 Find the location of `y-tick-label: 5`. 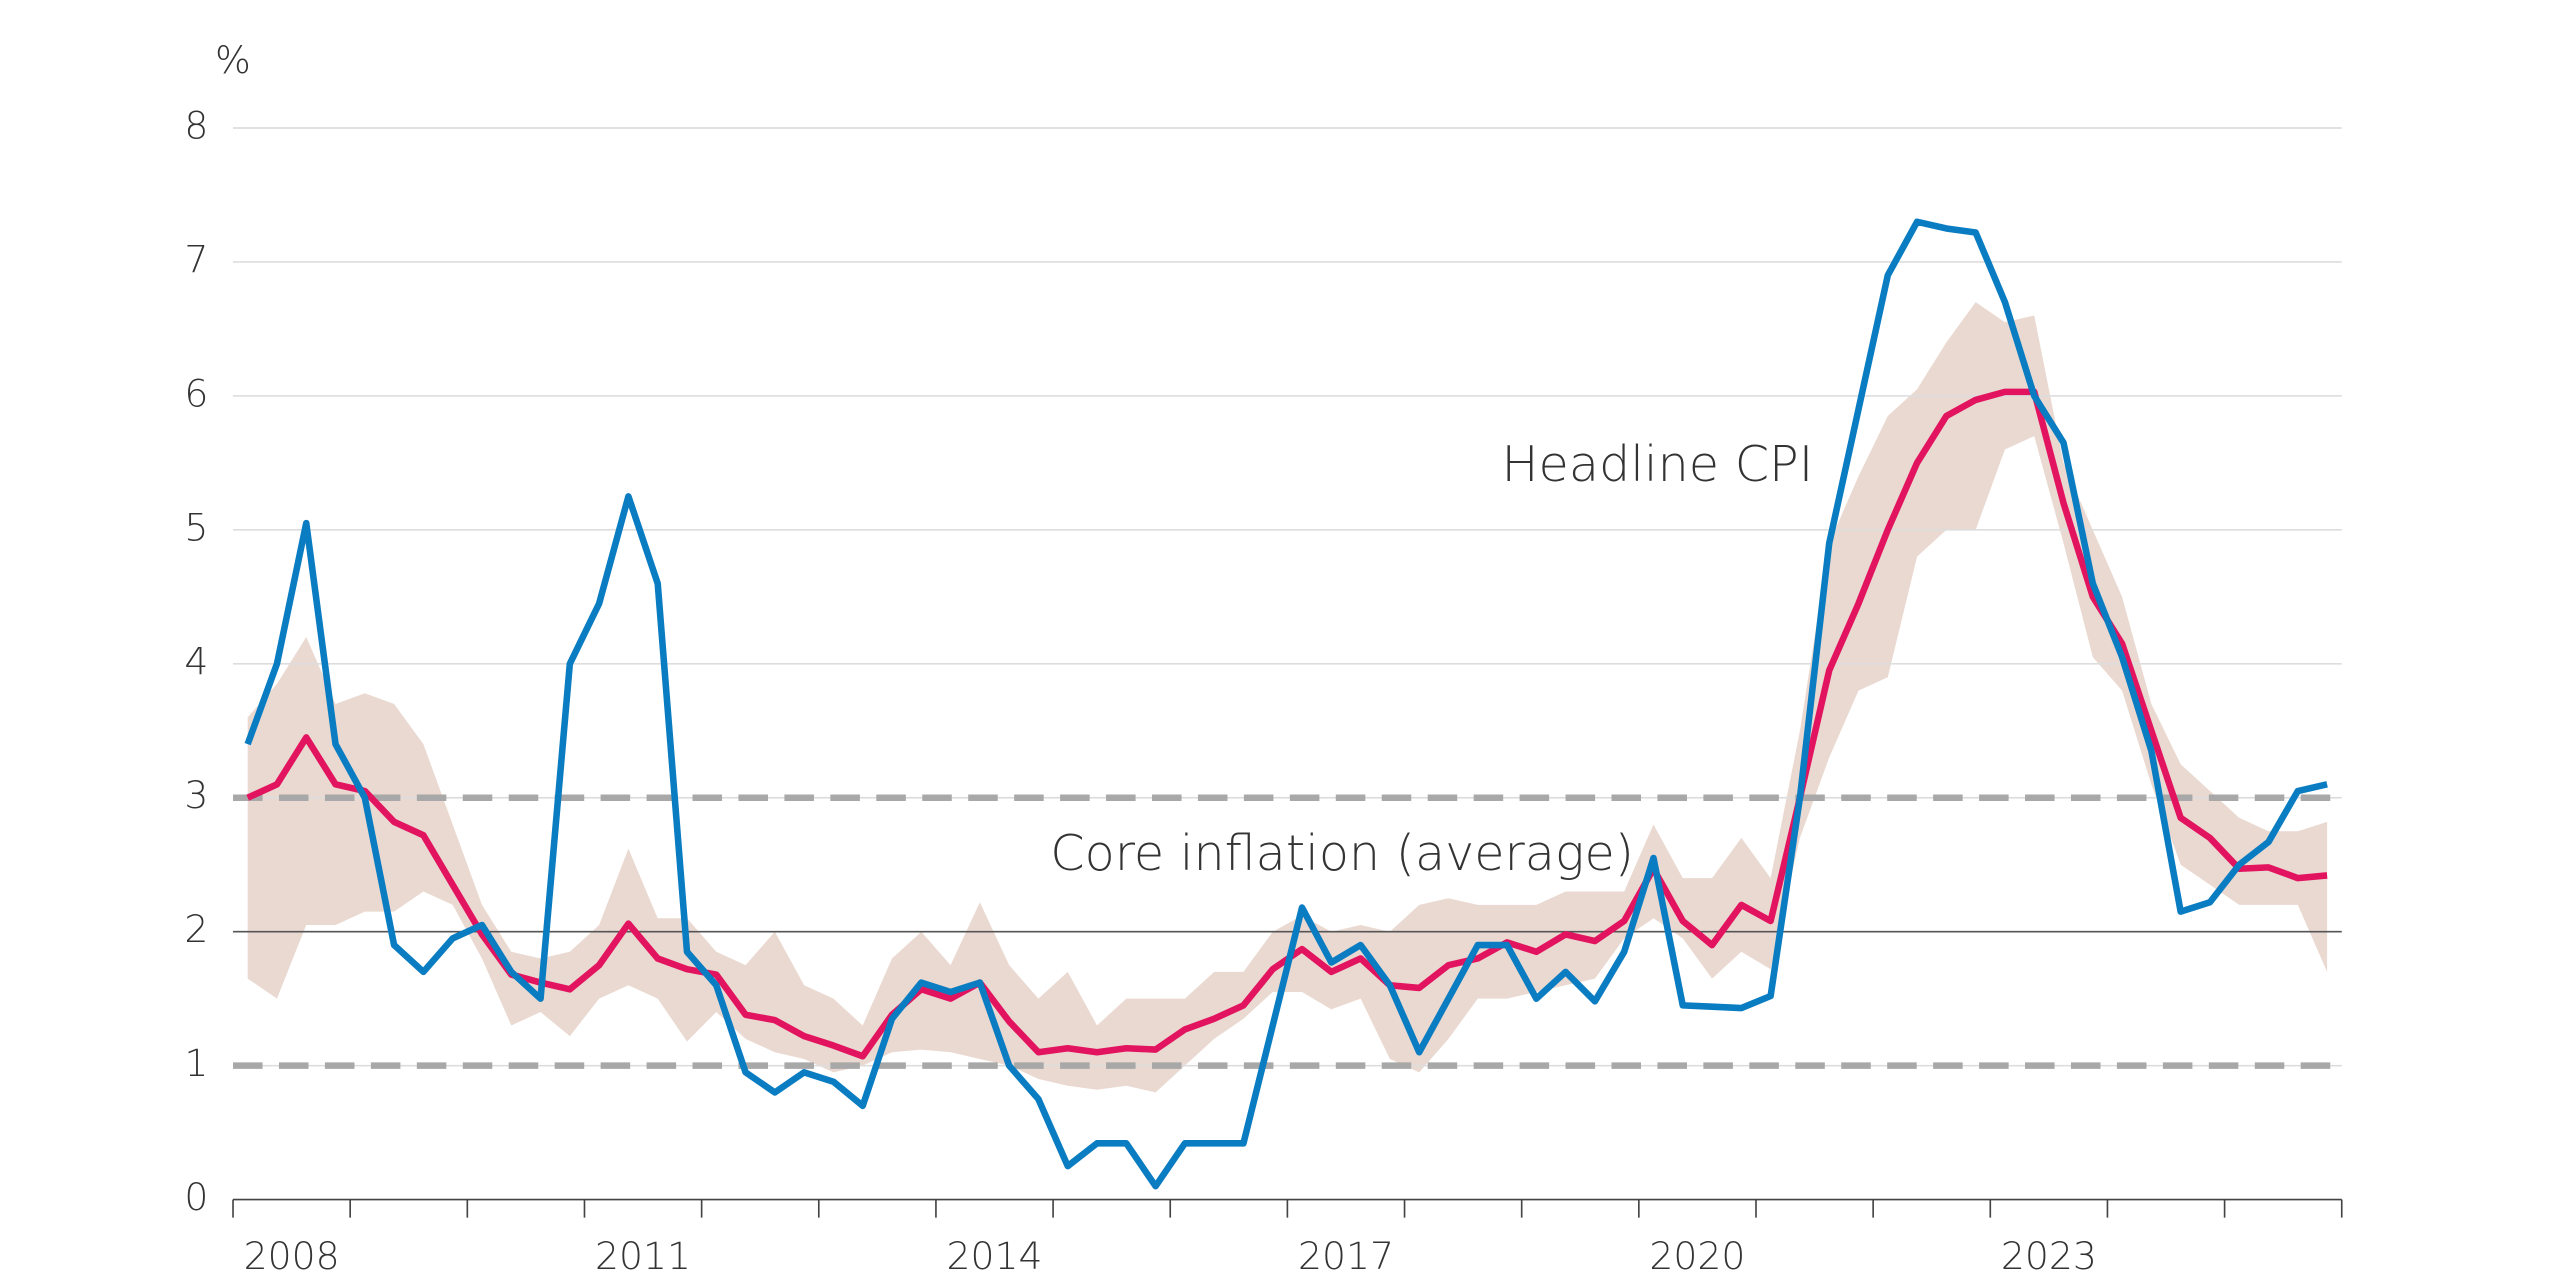

y-tick-label: 5 is located at coordinates (196, 527).